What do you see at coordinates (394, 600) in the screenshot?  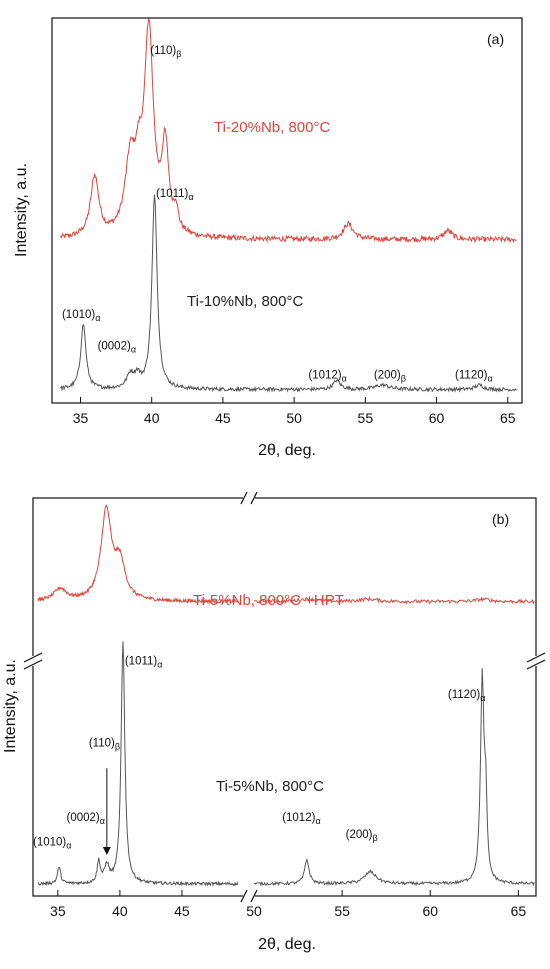 I see `panel-b-series-line-0-seg1` at bounding box center [394, 600].